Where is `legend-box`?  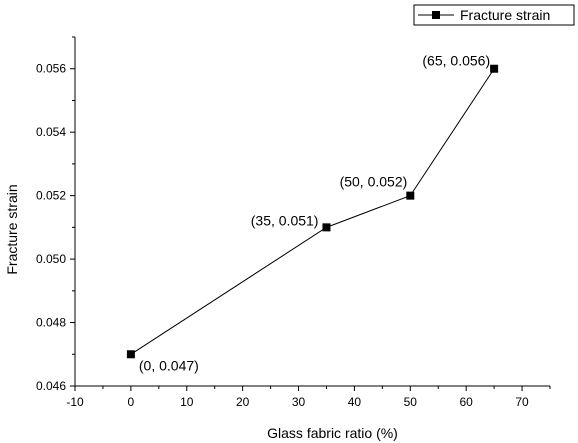 legend-box is located at coordinates (494, 15).